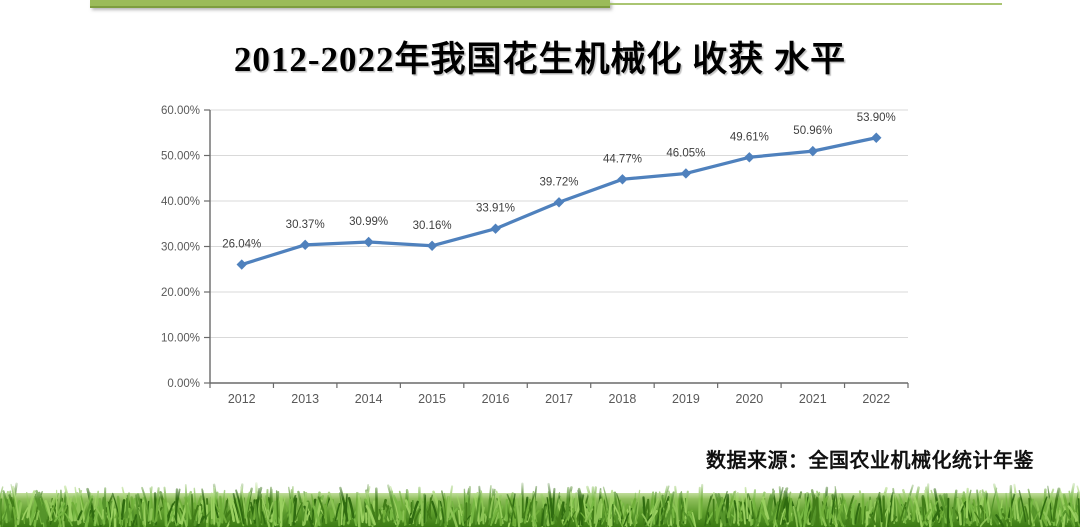 The image size is (1080, 527). I want to click on x-axis-tick-label: 2016, so click(496, 399).